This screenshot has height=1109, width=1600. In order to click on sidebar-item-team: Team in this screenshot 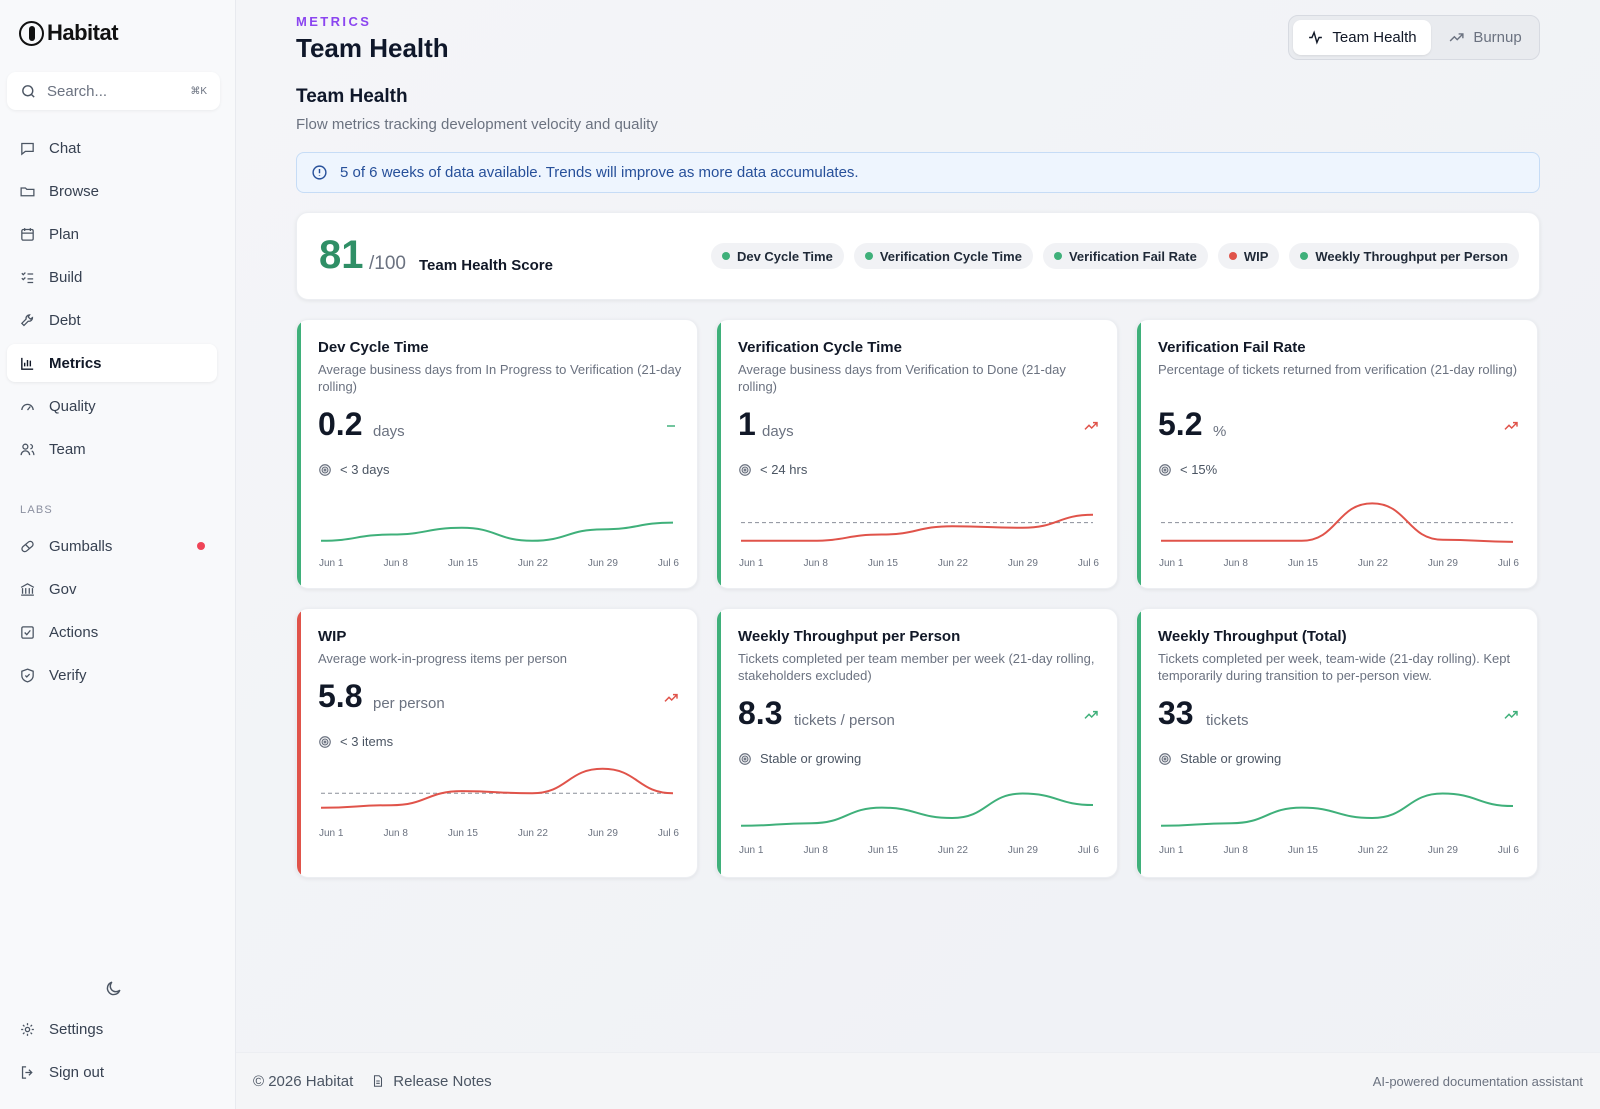, I will do `click(112, 449)`.